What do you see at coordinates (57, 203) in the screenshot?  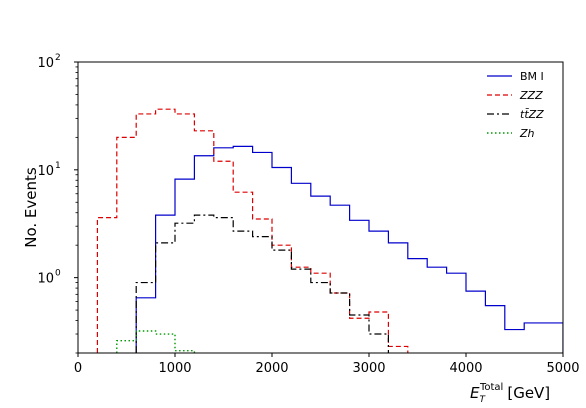 I see `y-axis: 10⁰ 10¹ 10²` at bounding box center [57, 203].